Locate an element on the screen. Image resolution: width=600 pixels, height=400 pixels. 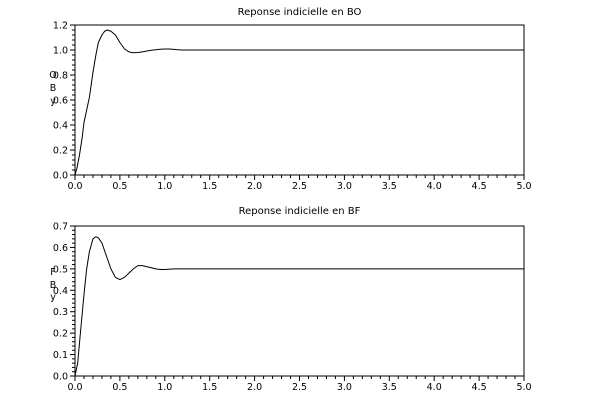
y-tick-label: 0.8 is located at coordinates (60, 76).